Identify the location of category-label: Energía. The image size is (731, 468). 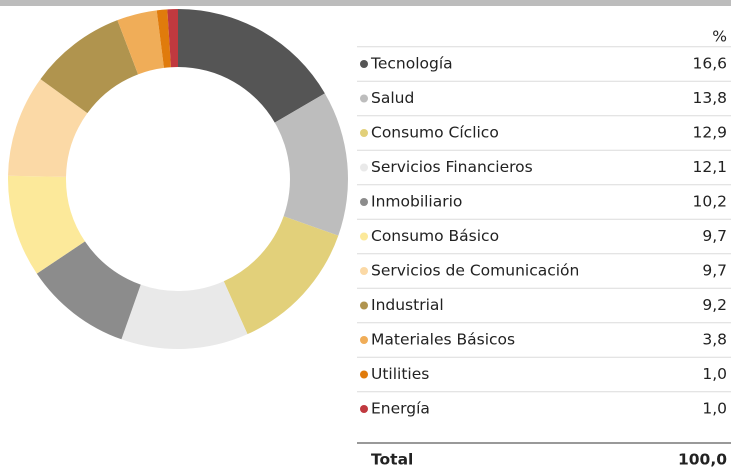
(400, 409).